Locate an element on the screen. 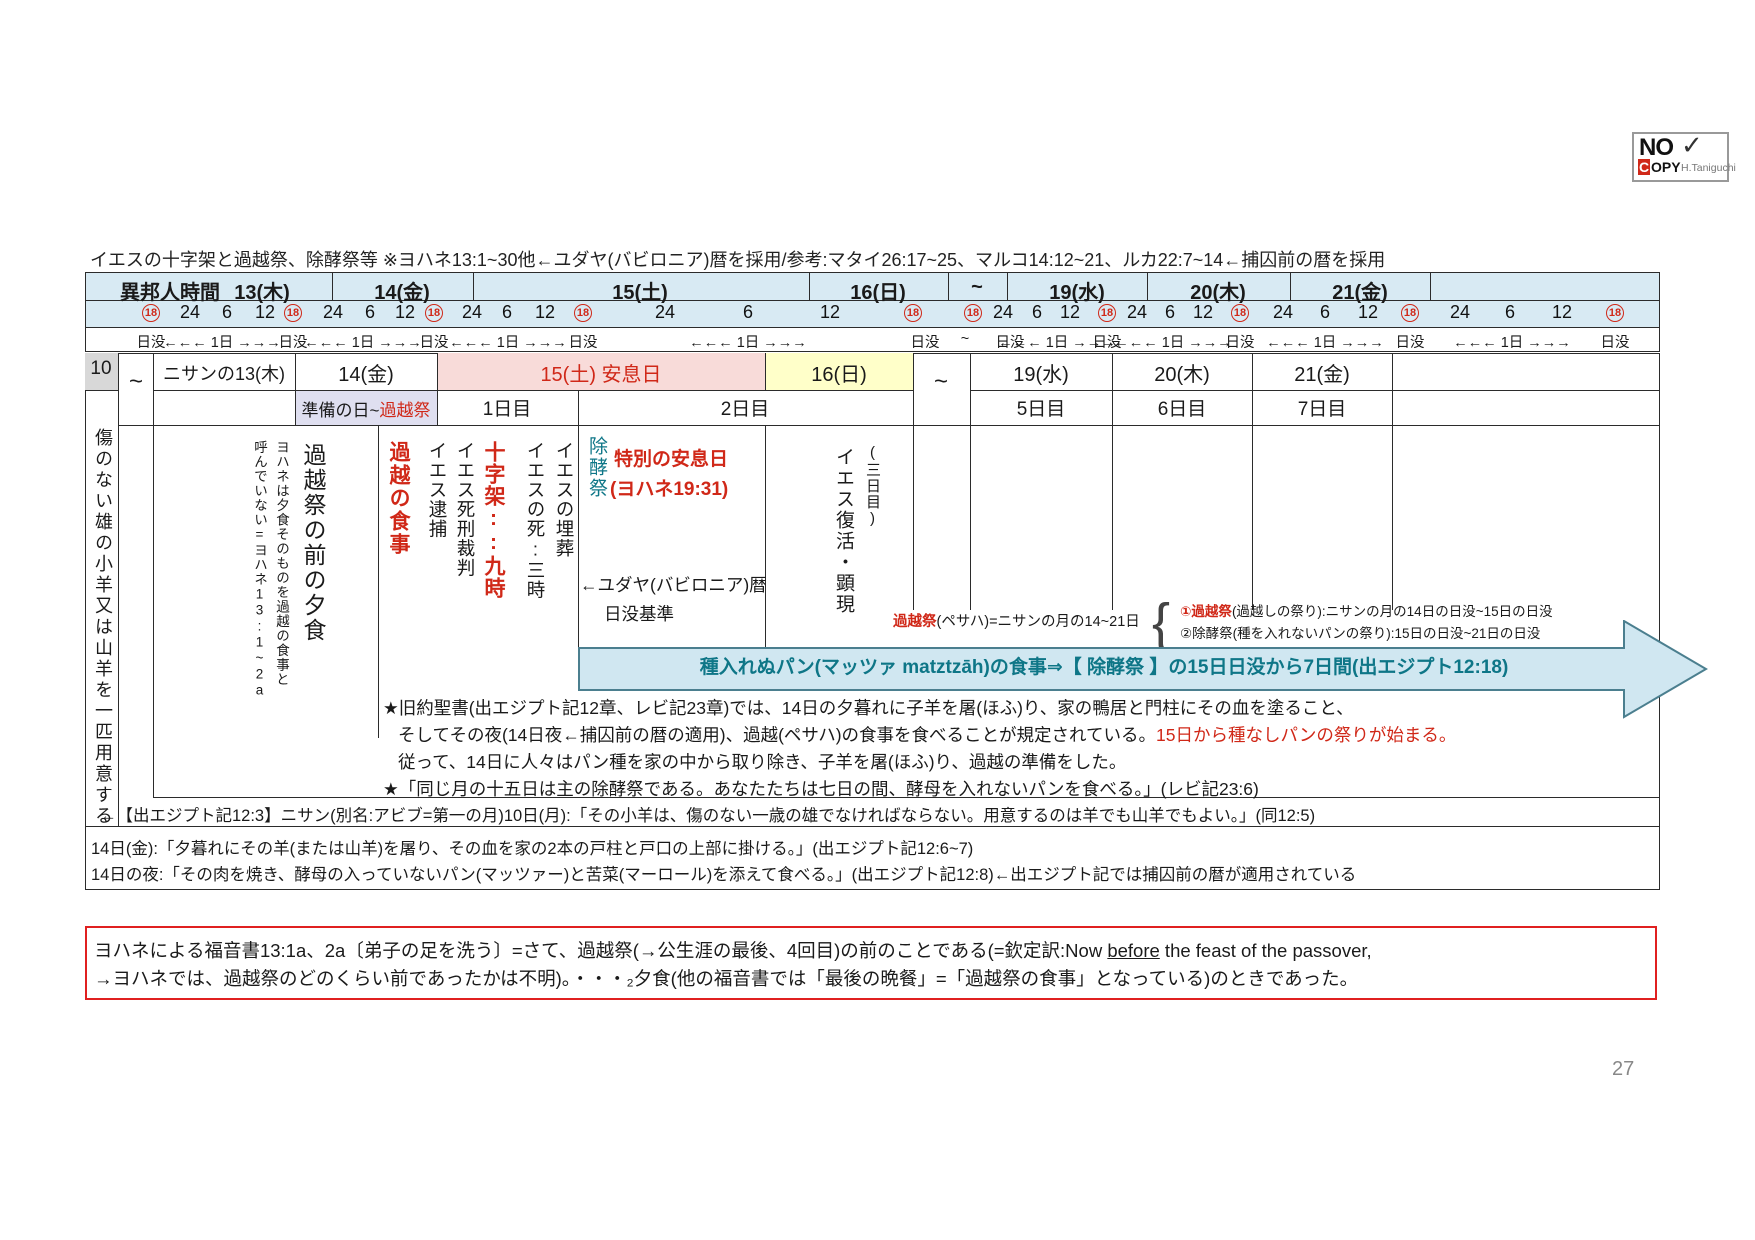 The width and height of the screenshot is (1755, 1240). jewish-day-13: ニサンの13(木) is located at coordinates (224, 374).